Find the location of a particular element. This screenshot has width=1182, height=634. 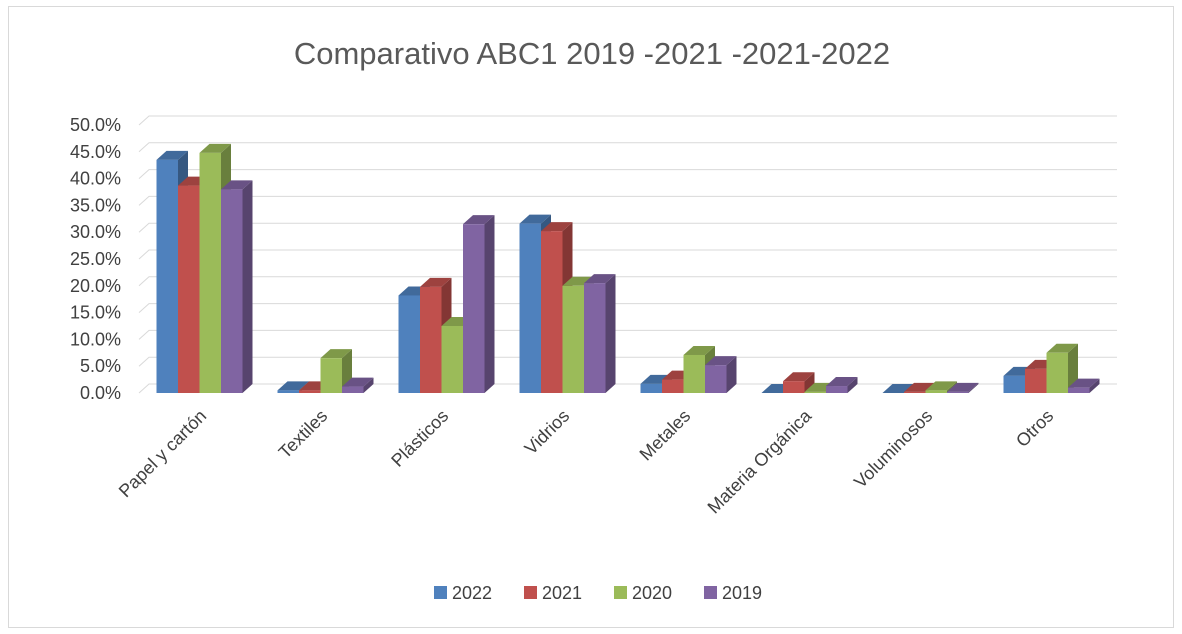

x-tick-label: Otros is located at coordinates (1034, 428).